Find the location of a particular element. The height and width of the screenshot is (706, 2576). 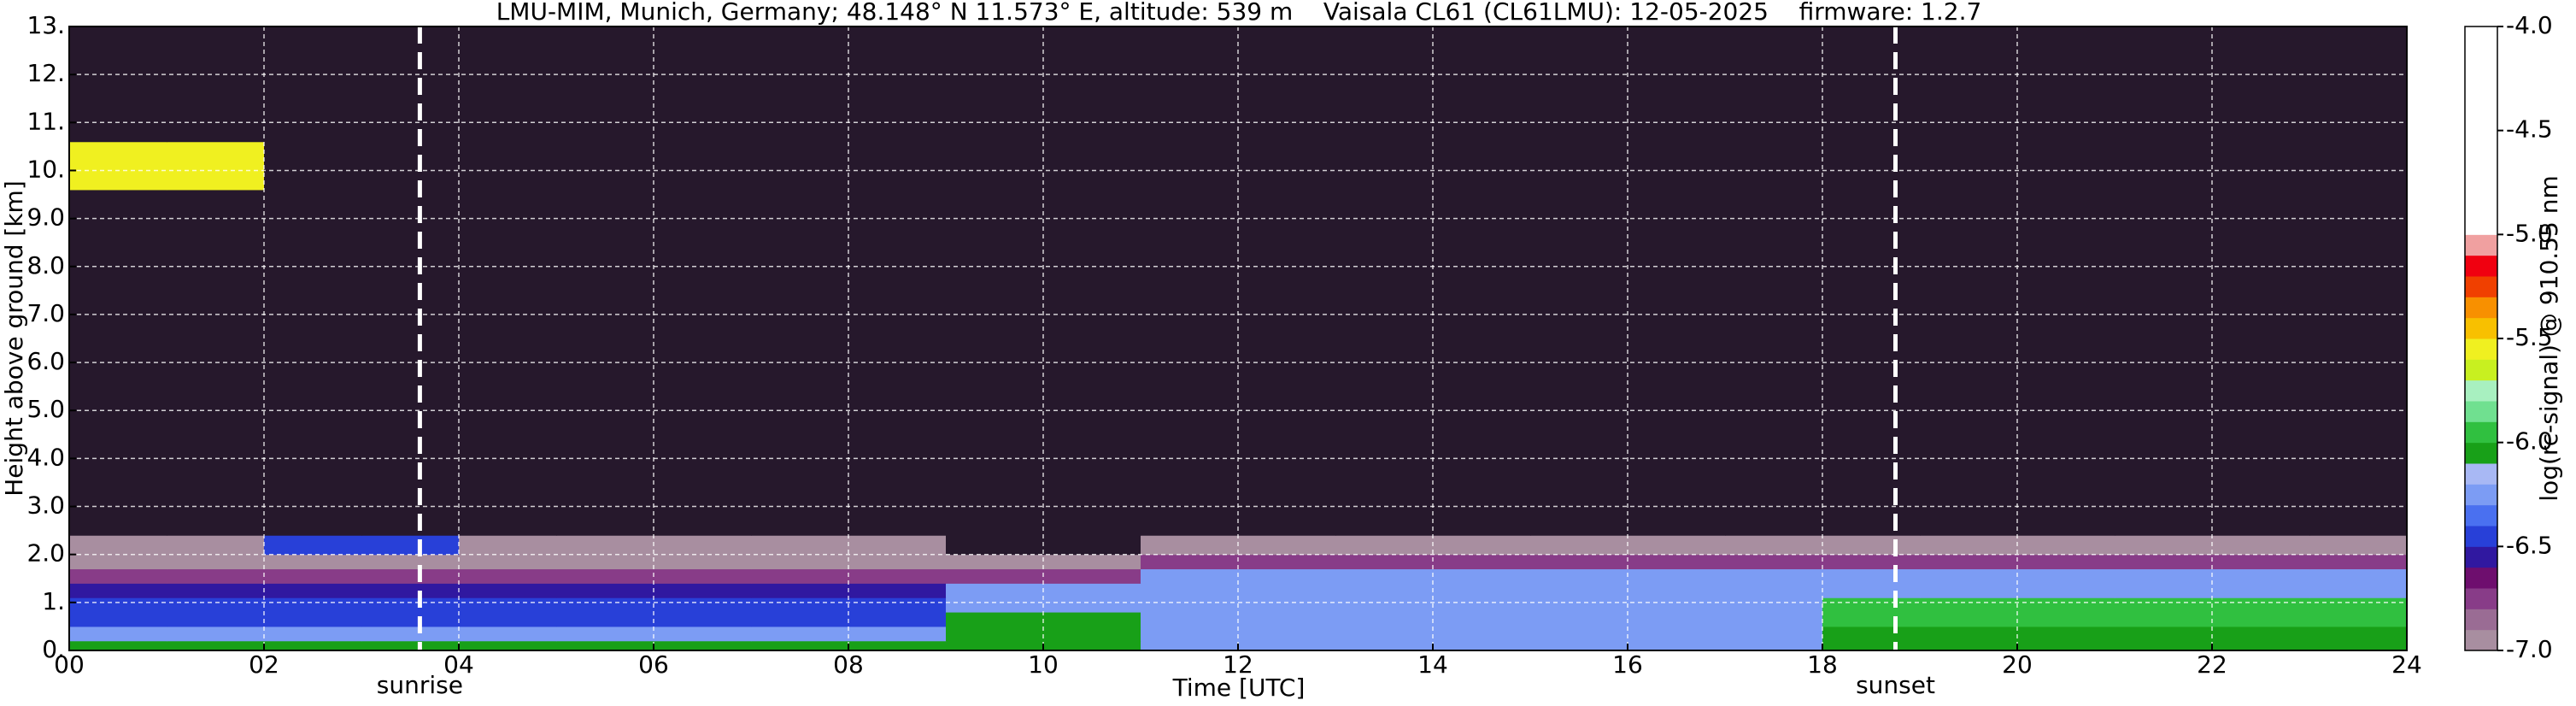

x-tick-label: 14 is located at coordinates (1432, 664).